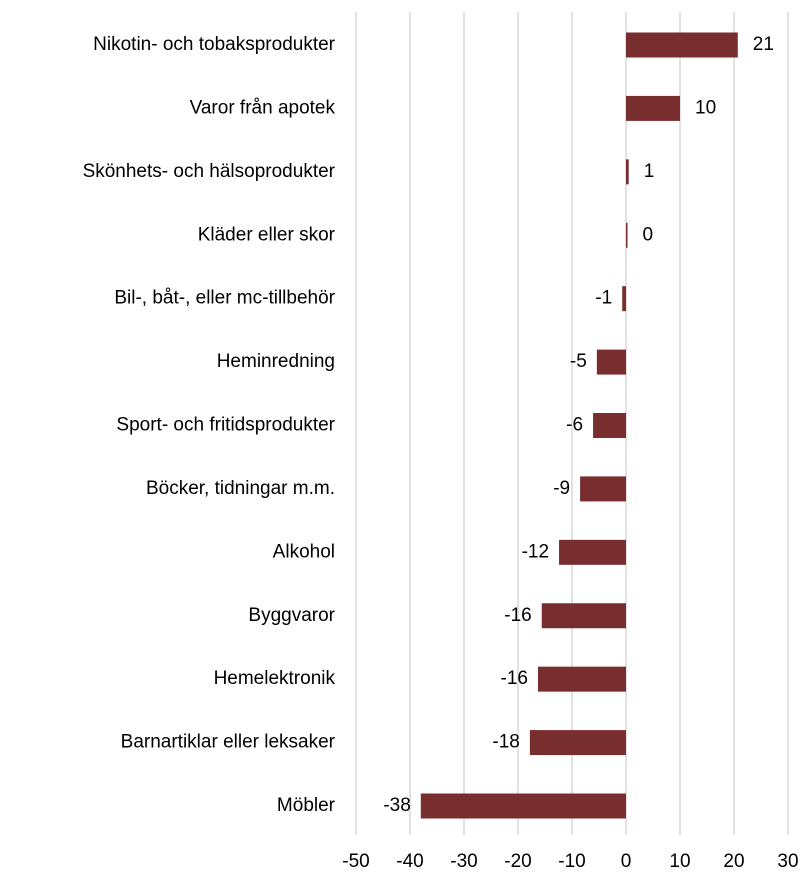  Describe the element at coordinates (679, 861) in the screenshot. I see `x-tick-label: 10` at that location.